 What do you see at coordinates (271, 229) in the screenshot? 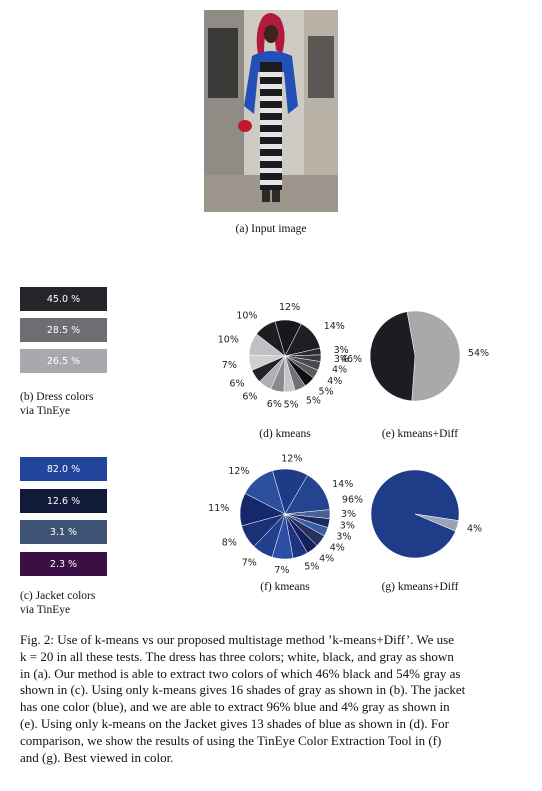
I see `input-image-caption: (a) Input image` at bounding box center [271, 229].